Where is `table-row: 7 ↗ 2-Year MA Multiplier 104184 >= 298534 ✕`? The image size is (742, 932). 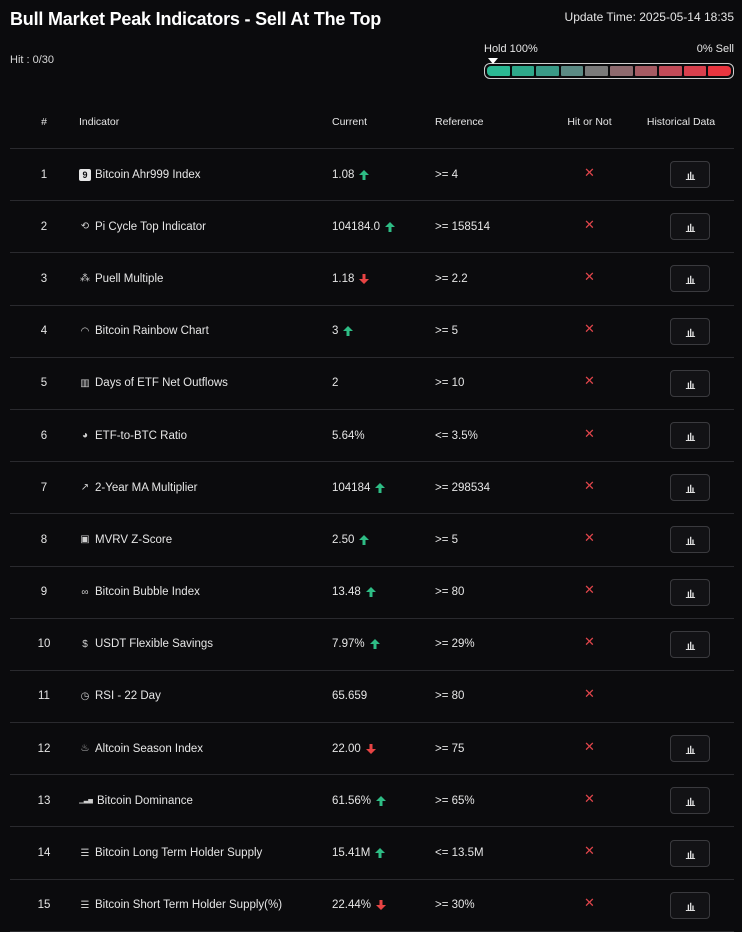 table-row: 7 ↗ 2-Year MA Multiplier 104184 >= 298534 ✕ is located at coordinates (372, 488).